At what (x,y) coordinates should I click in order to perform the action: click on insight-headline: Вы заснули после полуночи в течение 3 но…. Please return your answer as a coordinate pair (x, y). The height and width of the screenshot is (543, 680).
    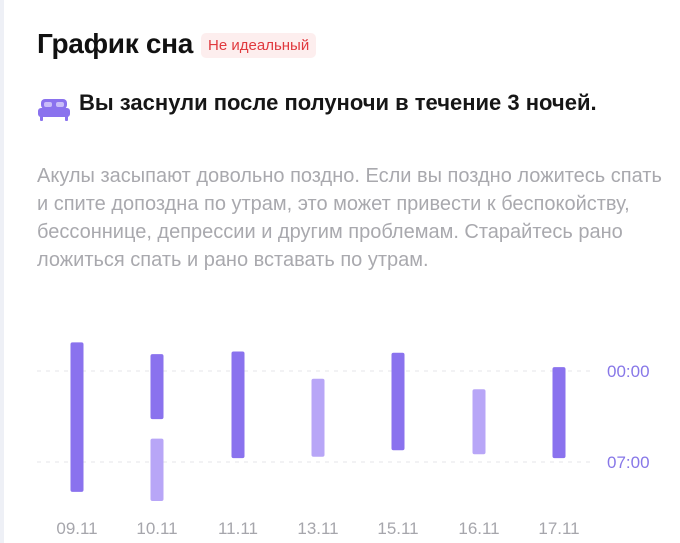
    Looking at the image, I should click on (338, 105).